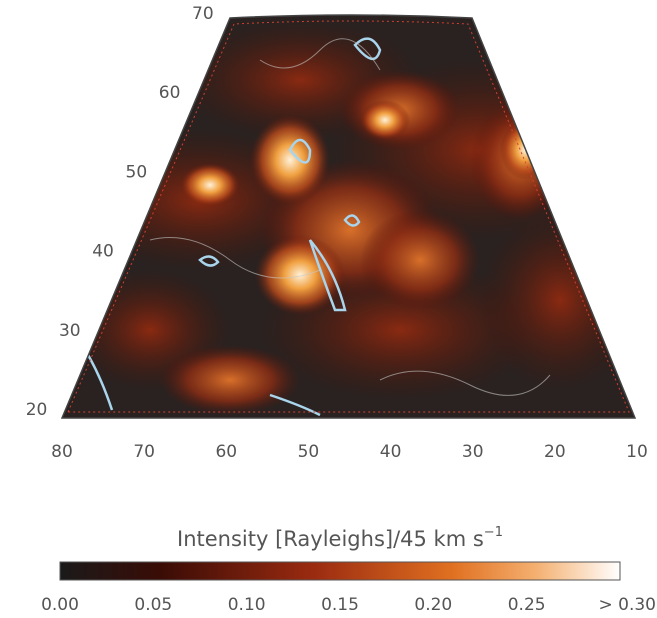 The width and height of the screenshot is (657, 618). Describe the element at coordinates (60, 605) in the screenshot. I see `colorbar-tick-label: 0.00` at that location.